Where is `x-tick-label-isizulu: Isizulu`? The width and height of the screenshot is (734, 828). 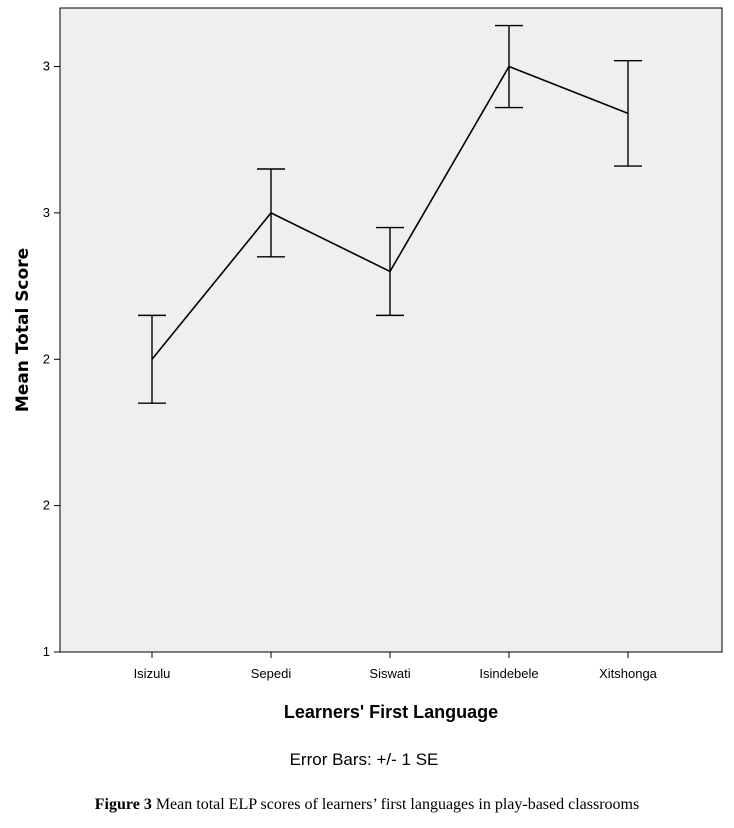 x-tick-label-isizulu: Isizulu is located at coordinates (152, 673).